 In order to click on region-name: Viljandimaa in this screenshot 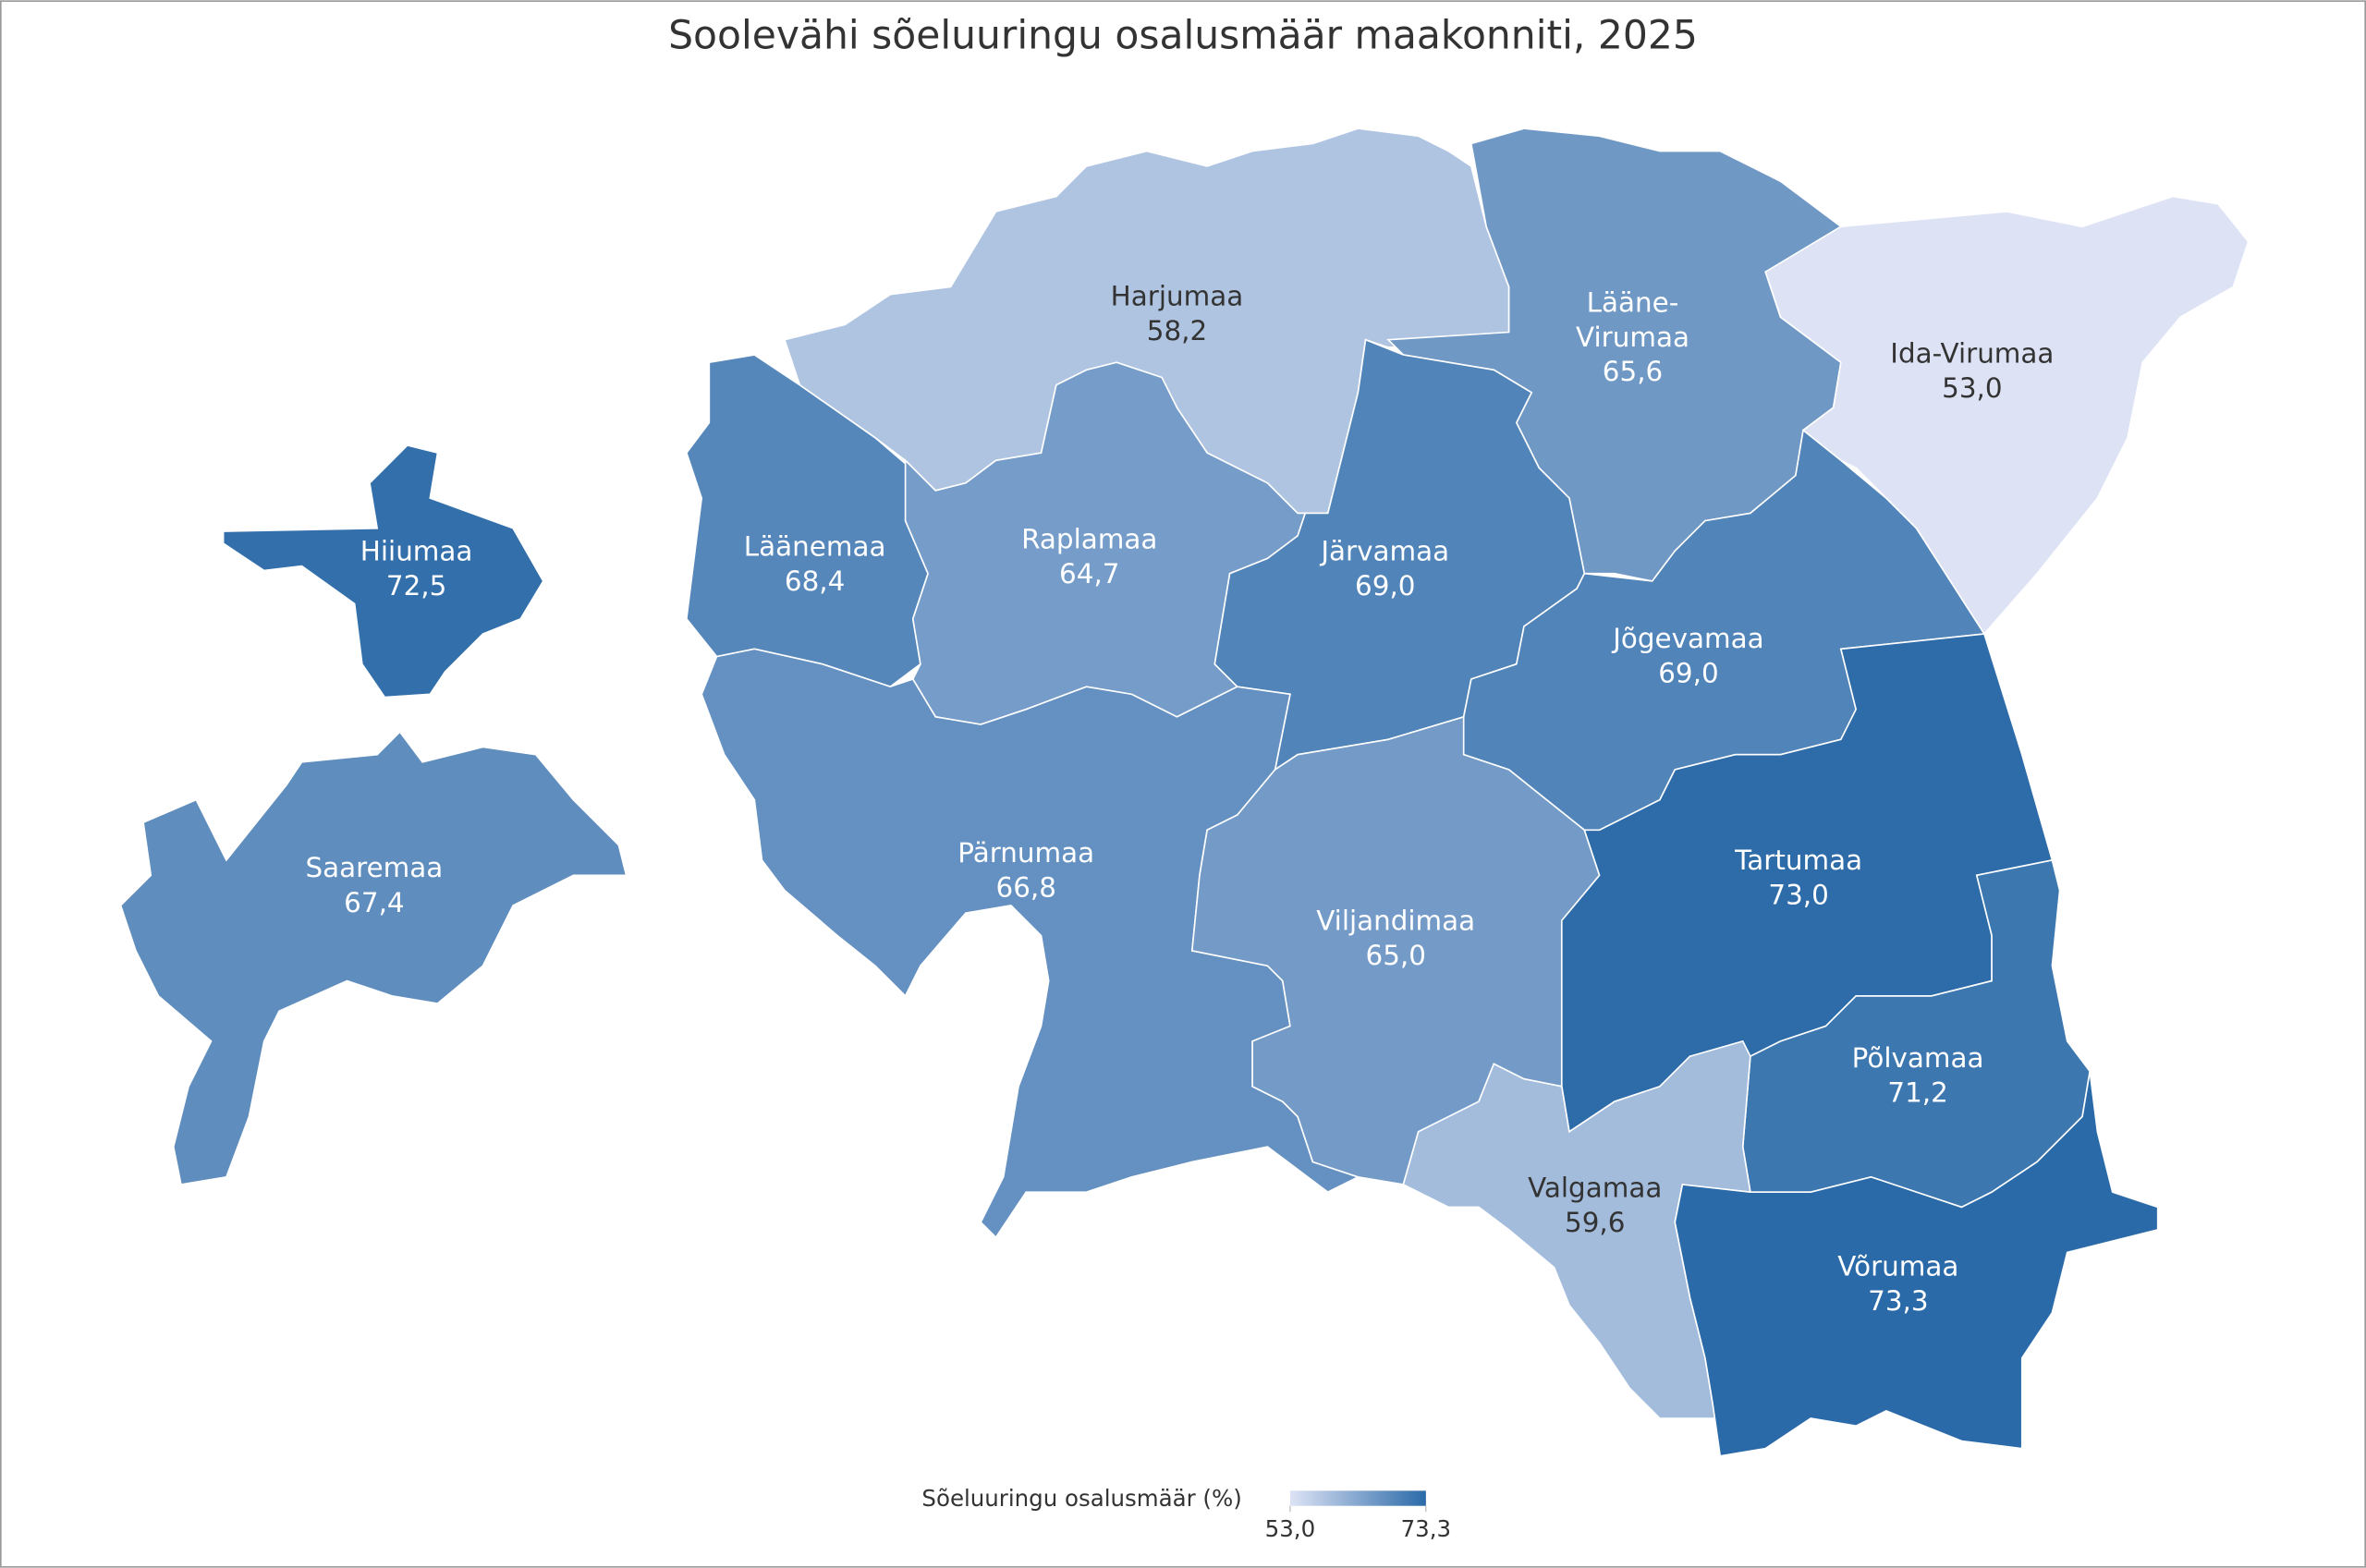, I will do `click(1395, 920)`.